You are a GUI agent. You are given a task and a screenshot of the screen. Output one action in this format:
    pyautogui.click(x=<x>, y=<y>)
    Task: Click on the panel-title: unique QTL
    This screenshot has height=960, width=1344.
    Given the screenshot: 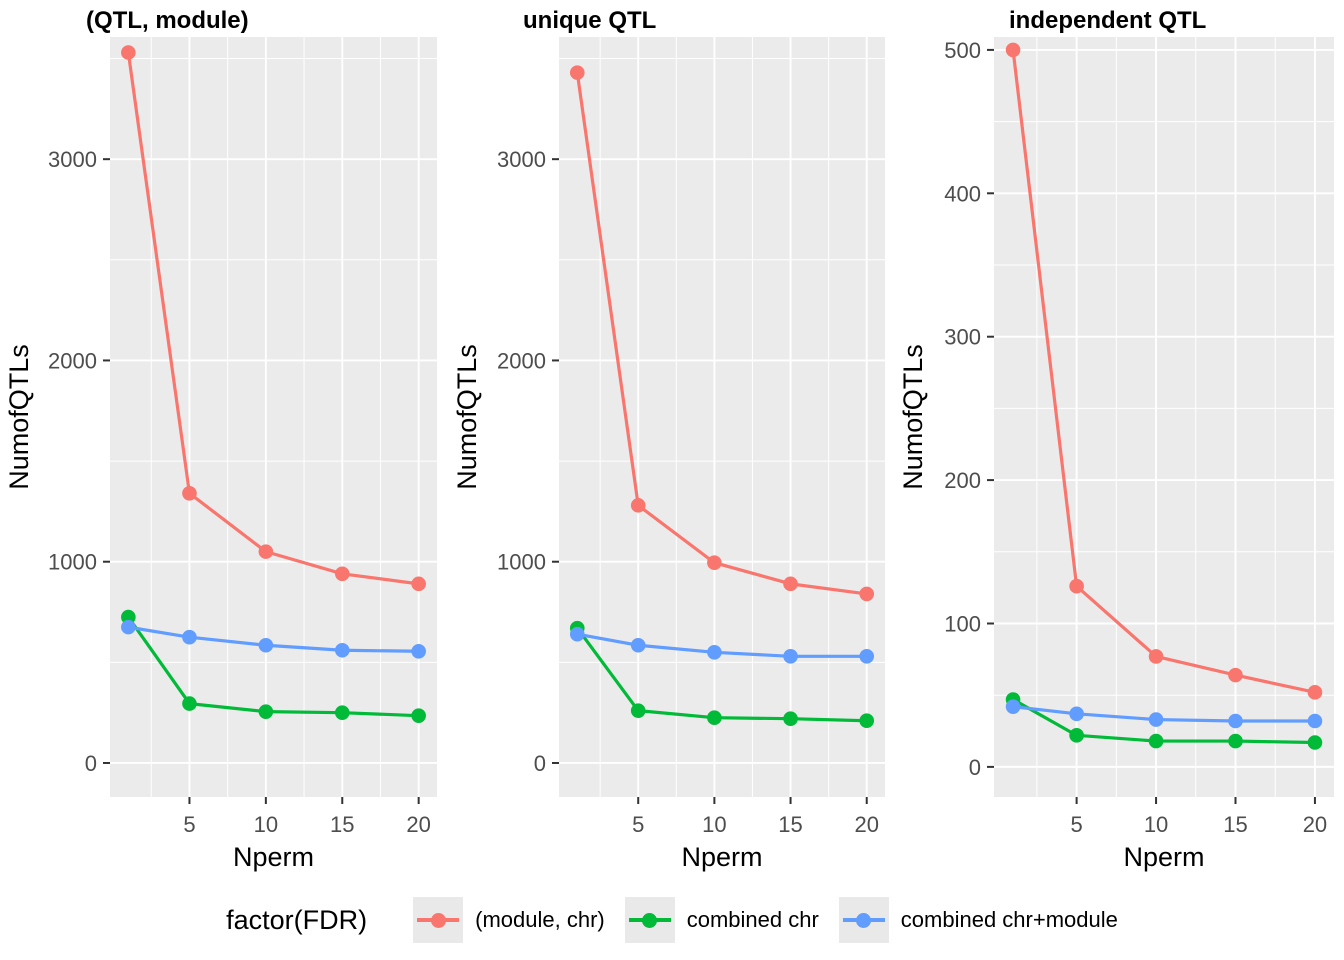 What is the action you would take?
    pyautogui.click(x=589, y=20)
    